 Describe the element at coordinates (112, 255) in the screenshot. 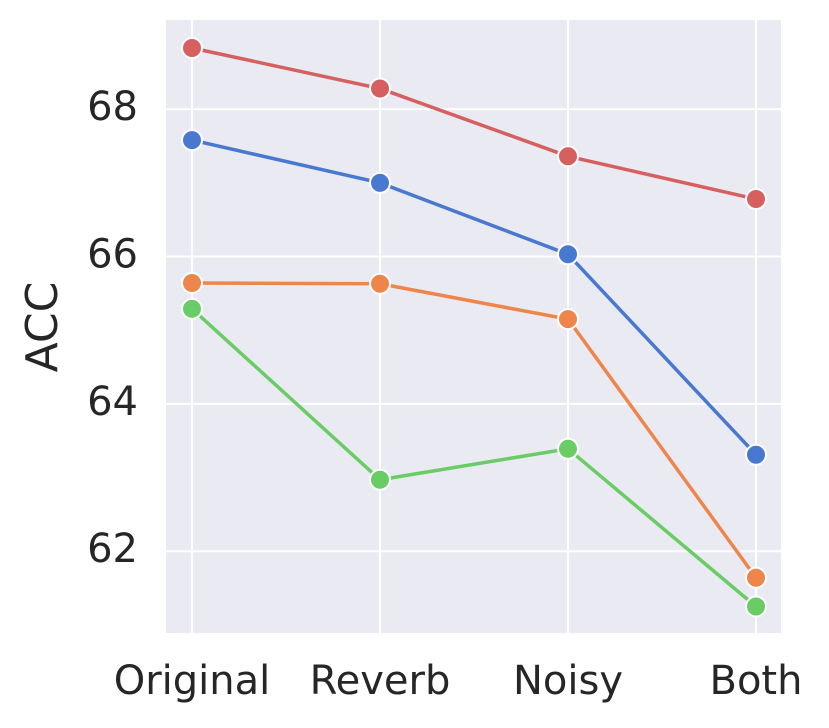

I see `y-tick-label: 66` at that location.